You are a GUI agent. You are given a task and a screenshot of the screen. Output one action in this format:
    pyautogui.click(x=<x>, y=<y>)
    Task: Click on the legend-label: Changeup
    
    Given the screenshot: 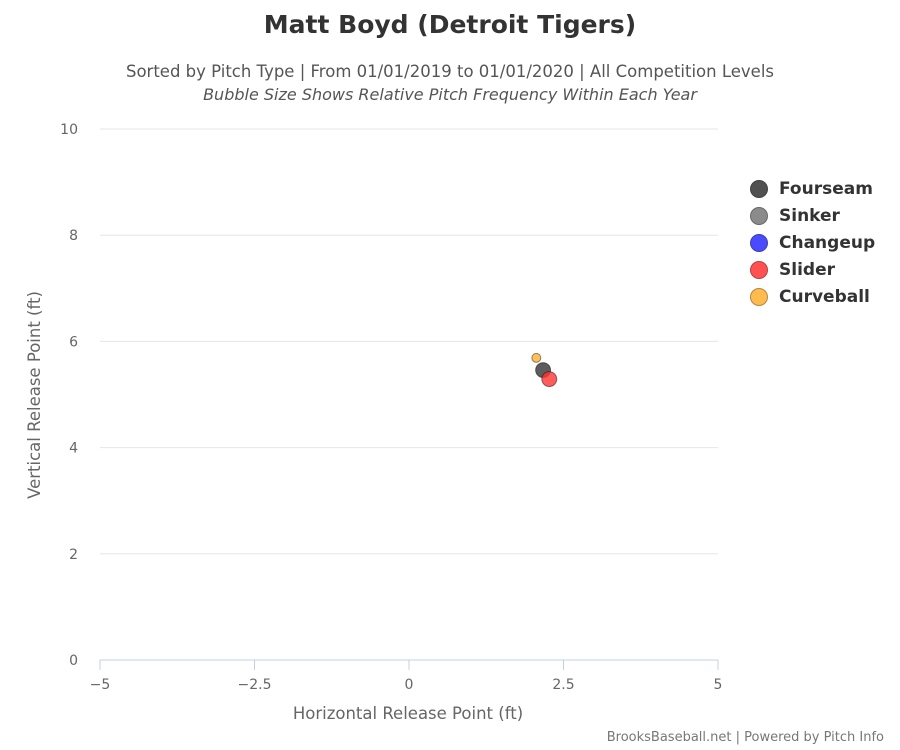 What is the action you would take?
    pyautogui.click(x=827, y=242)
    